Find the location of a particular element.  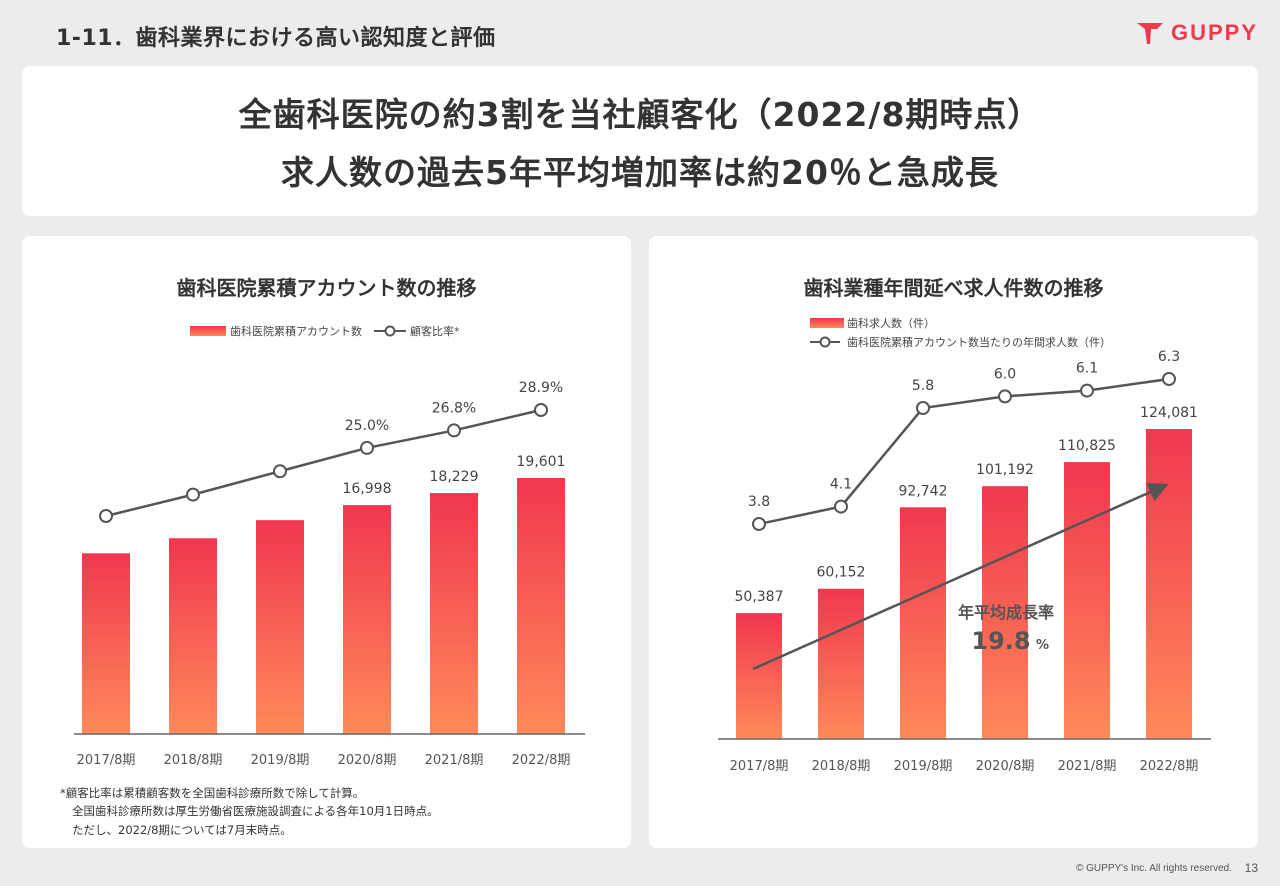

bar-value-label: 101,192 is located at coordinates (1005, 470).